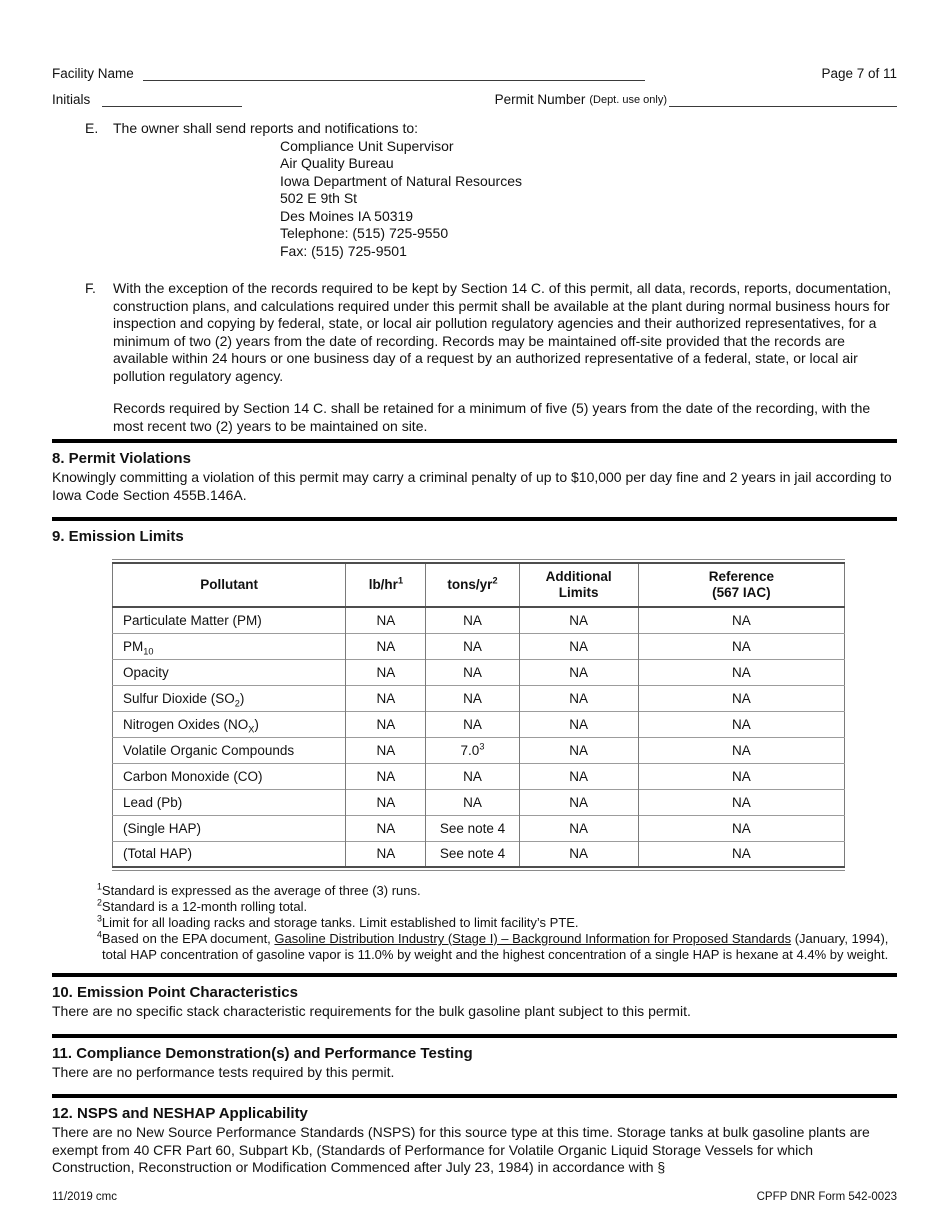 The width and height of the screenshot is (950, 1230). I want to click on footnote-marker: 3, so click(99, 918).